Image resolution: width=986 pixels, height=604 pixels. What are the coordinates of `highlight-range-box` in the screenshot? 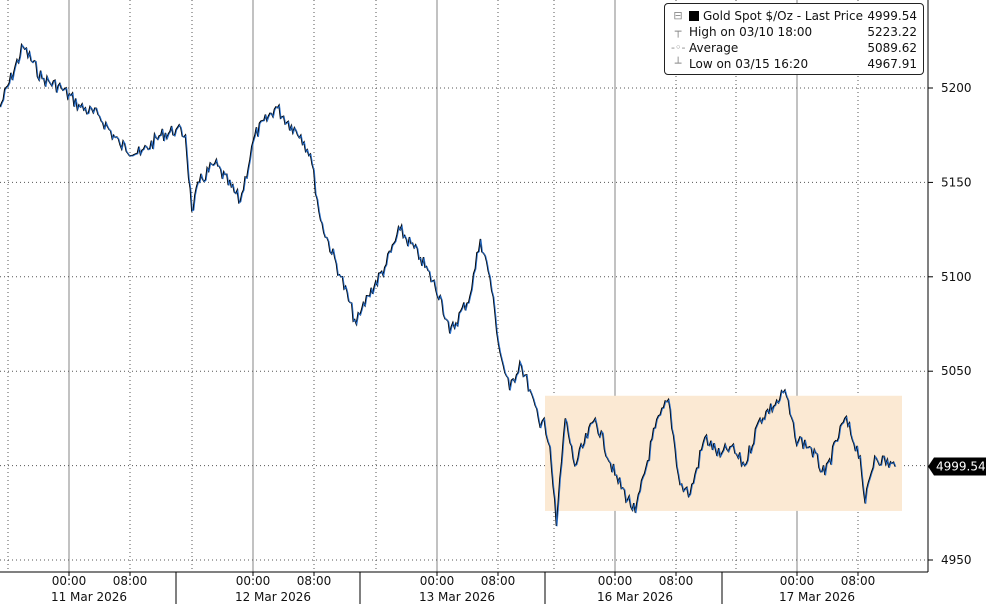 It's located at (723, 453).